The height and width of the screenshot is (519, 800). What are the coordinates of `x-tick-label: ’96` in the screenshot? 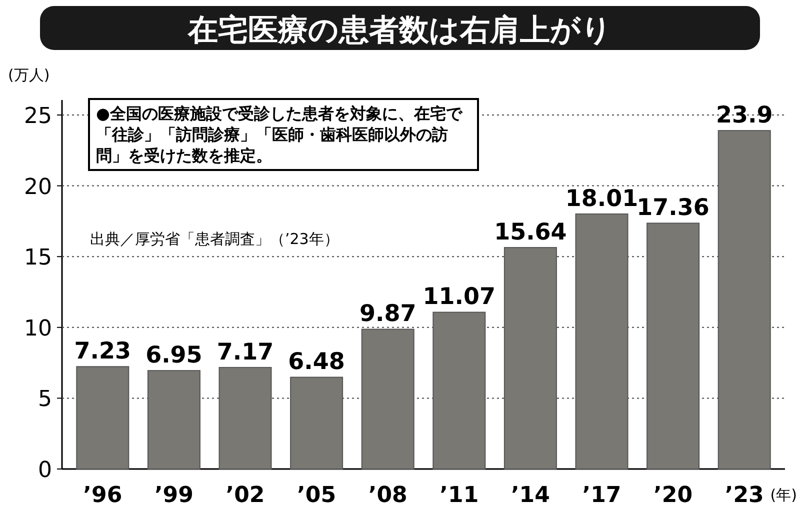 It's located at (102, 495).